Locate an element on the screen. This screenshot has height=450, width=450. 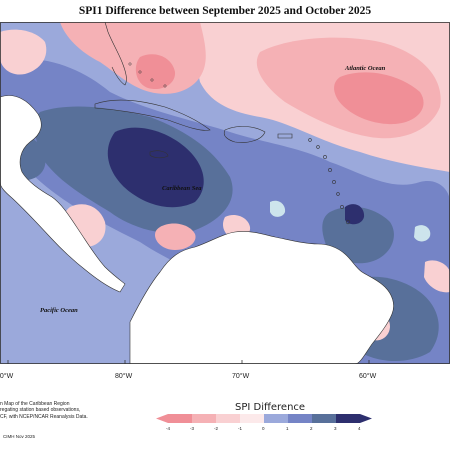
legend-arrow-right is located at coordinates (366, 418).